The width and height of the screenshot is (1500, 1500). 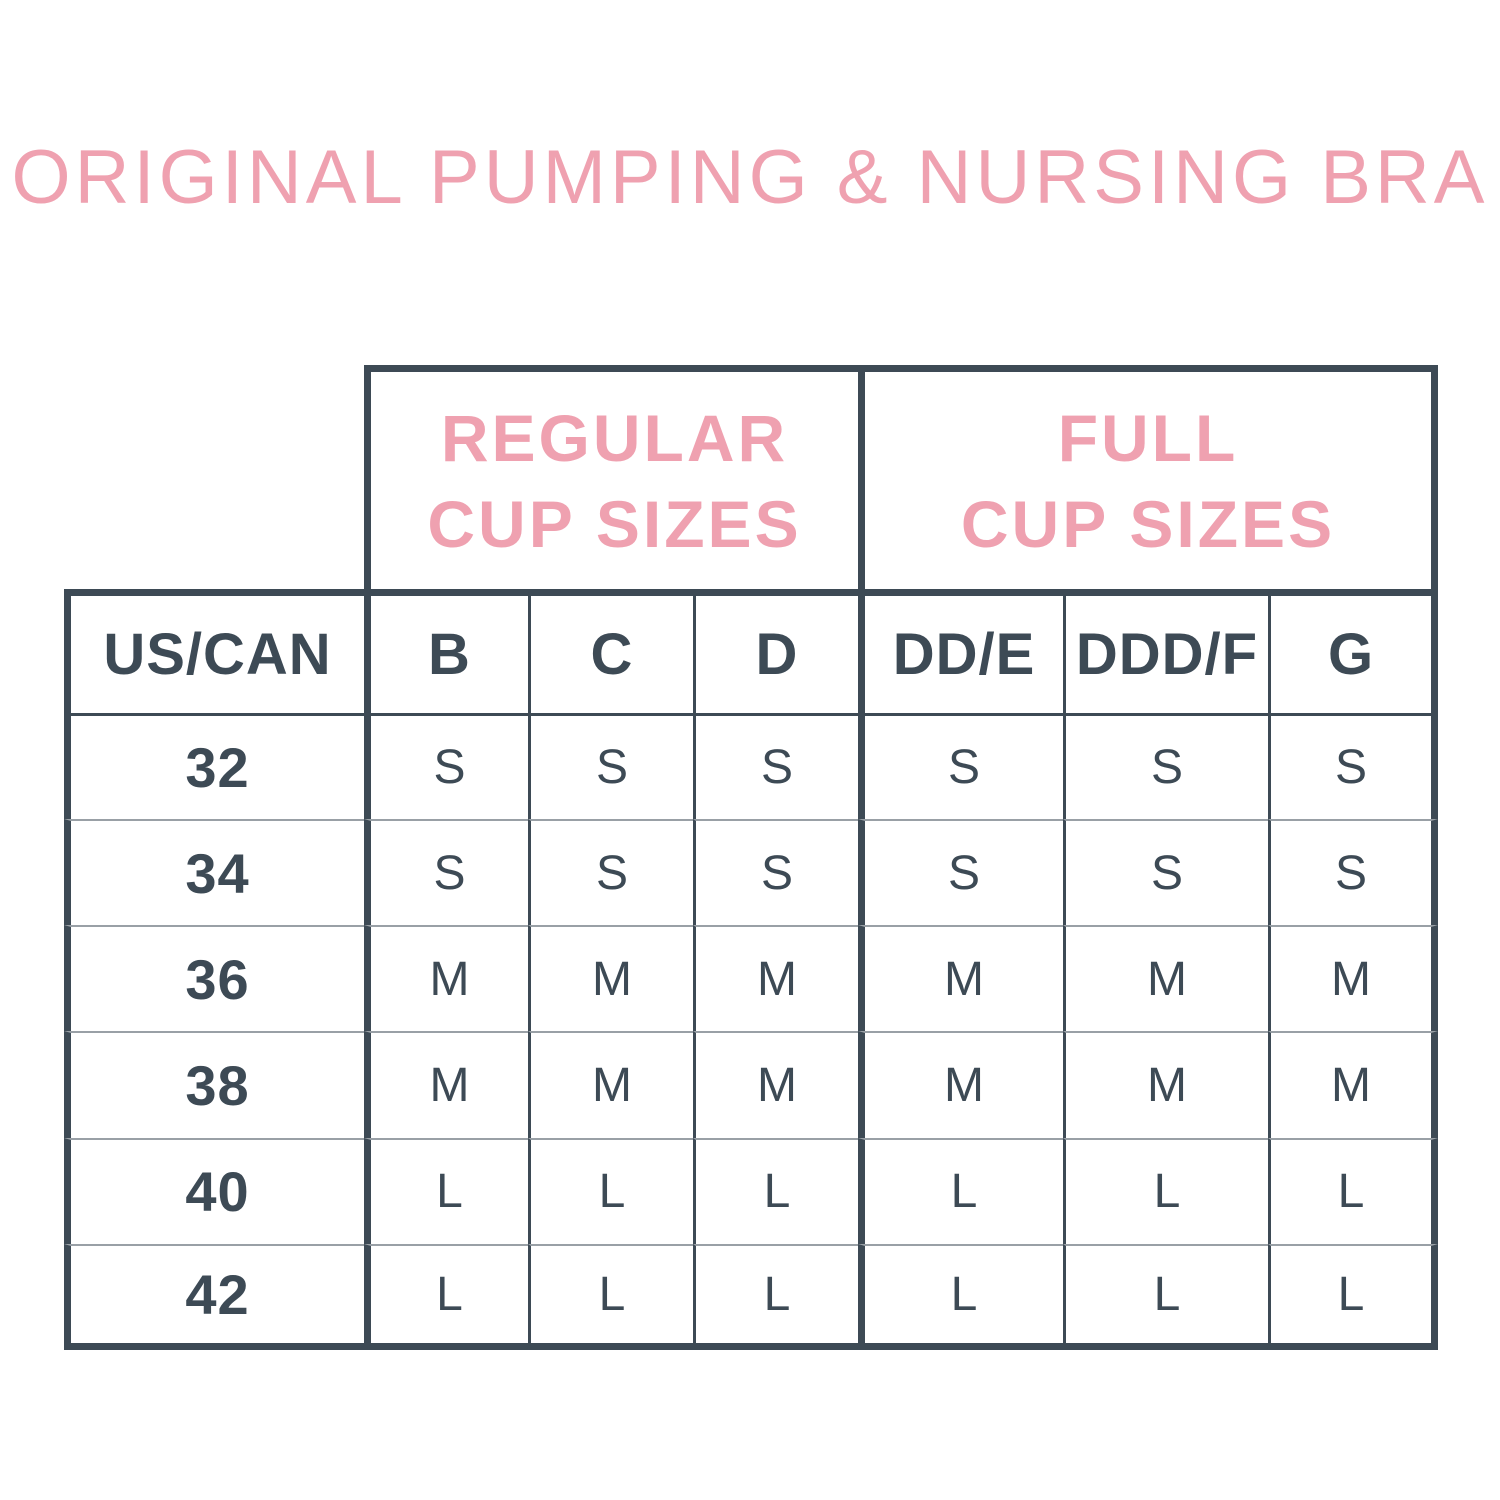 What do you see at coordinates (614, 437) in the screenshot?
I see `group-header-regular-line1: REGULAR` at bounding box center [614, 437].